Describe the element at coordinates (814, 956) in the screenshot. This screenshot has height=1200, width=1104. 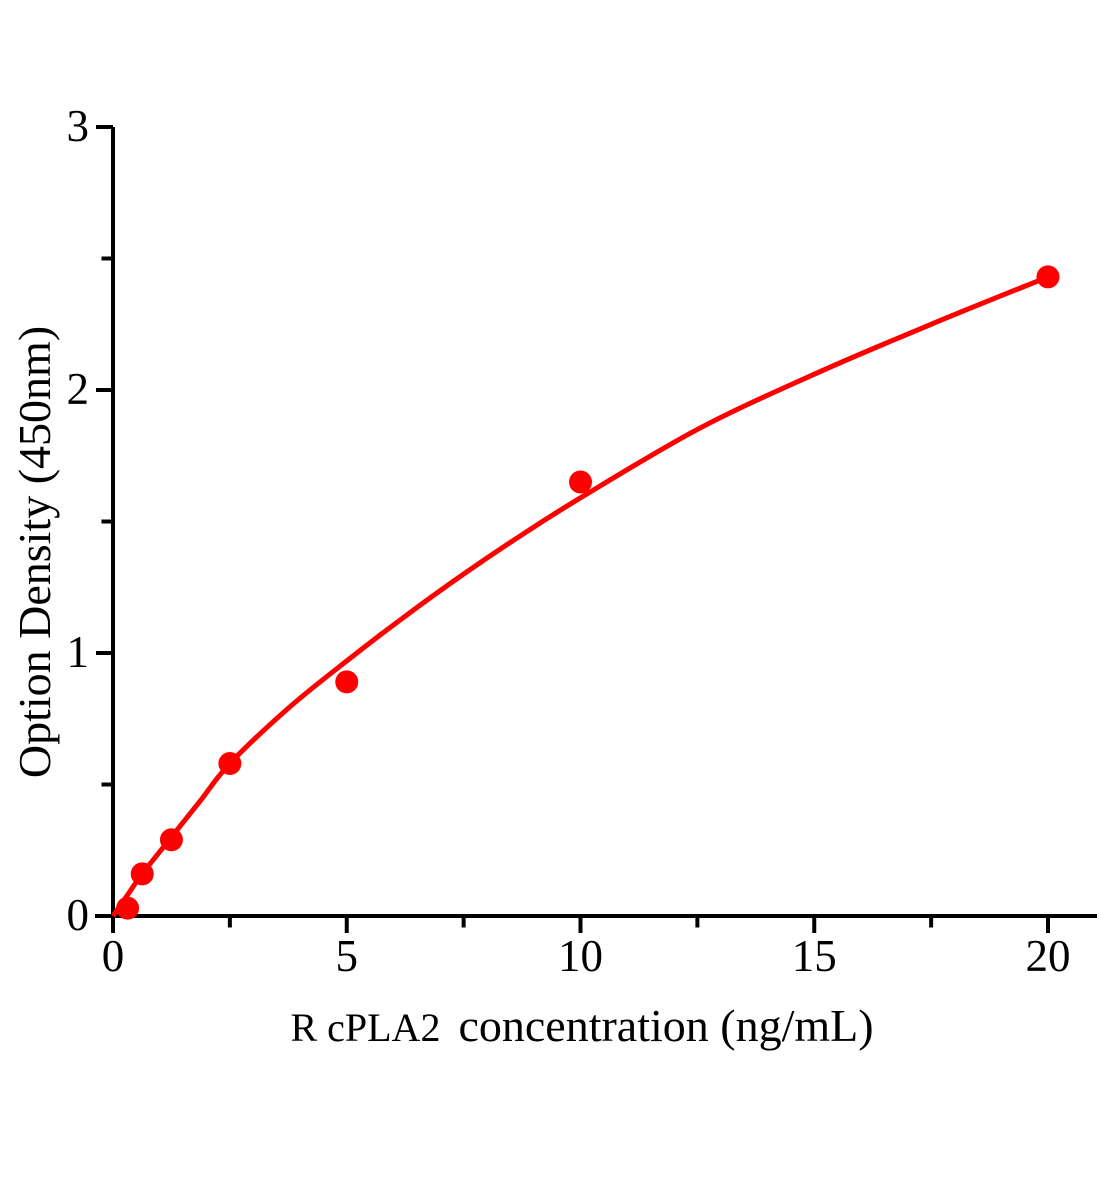
I see `x-tick-label: 15` at that location.